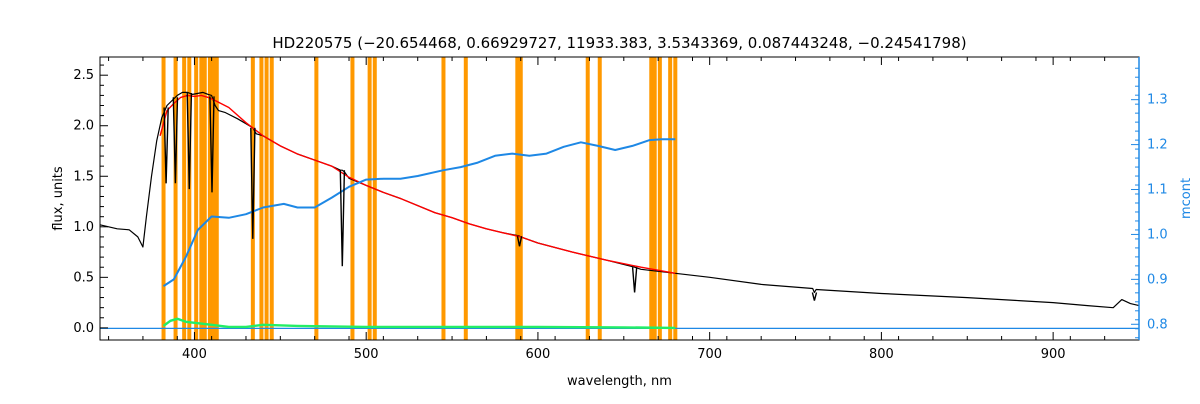 The width and height of the screenshot is (1200, 404). I want to click on y-tick-label-4: 2.0, so click(83, 126).